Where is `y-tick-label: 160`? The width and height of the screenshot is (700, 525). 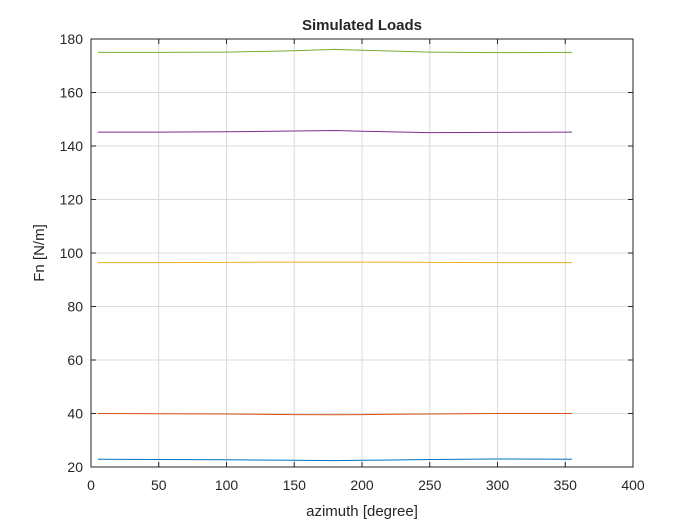
y-tick-label: 160 is located at coordinates (72, 93).